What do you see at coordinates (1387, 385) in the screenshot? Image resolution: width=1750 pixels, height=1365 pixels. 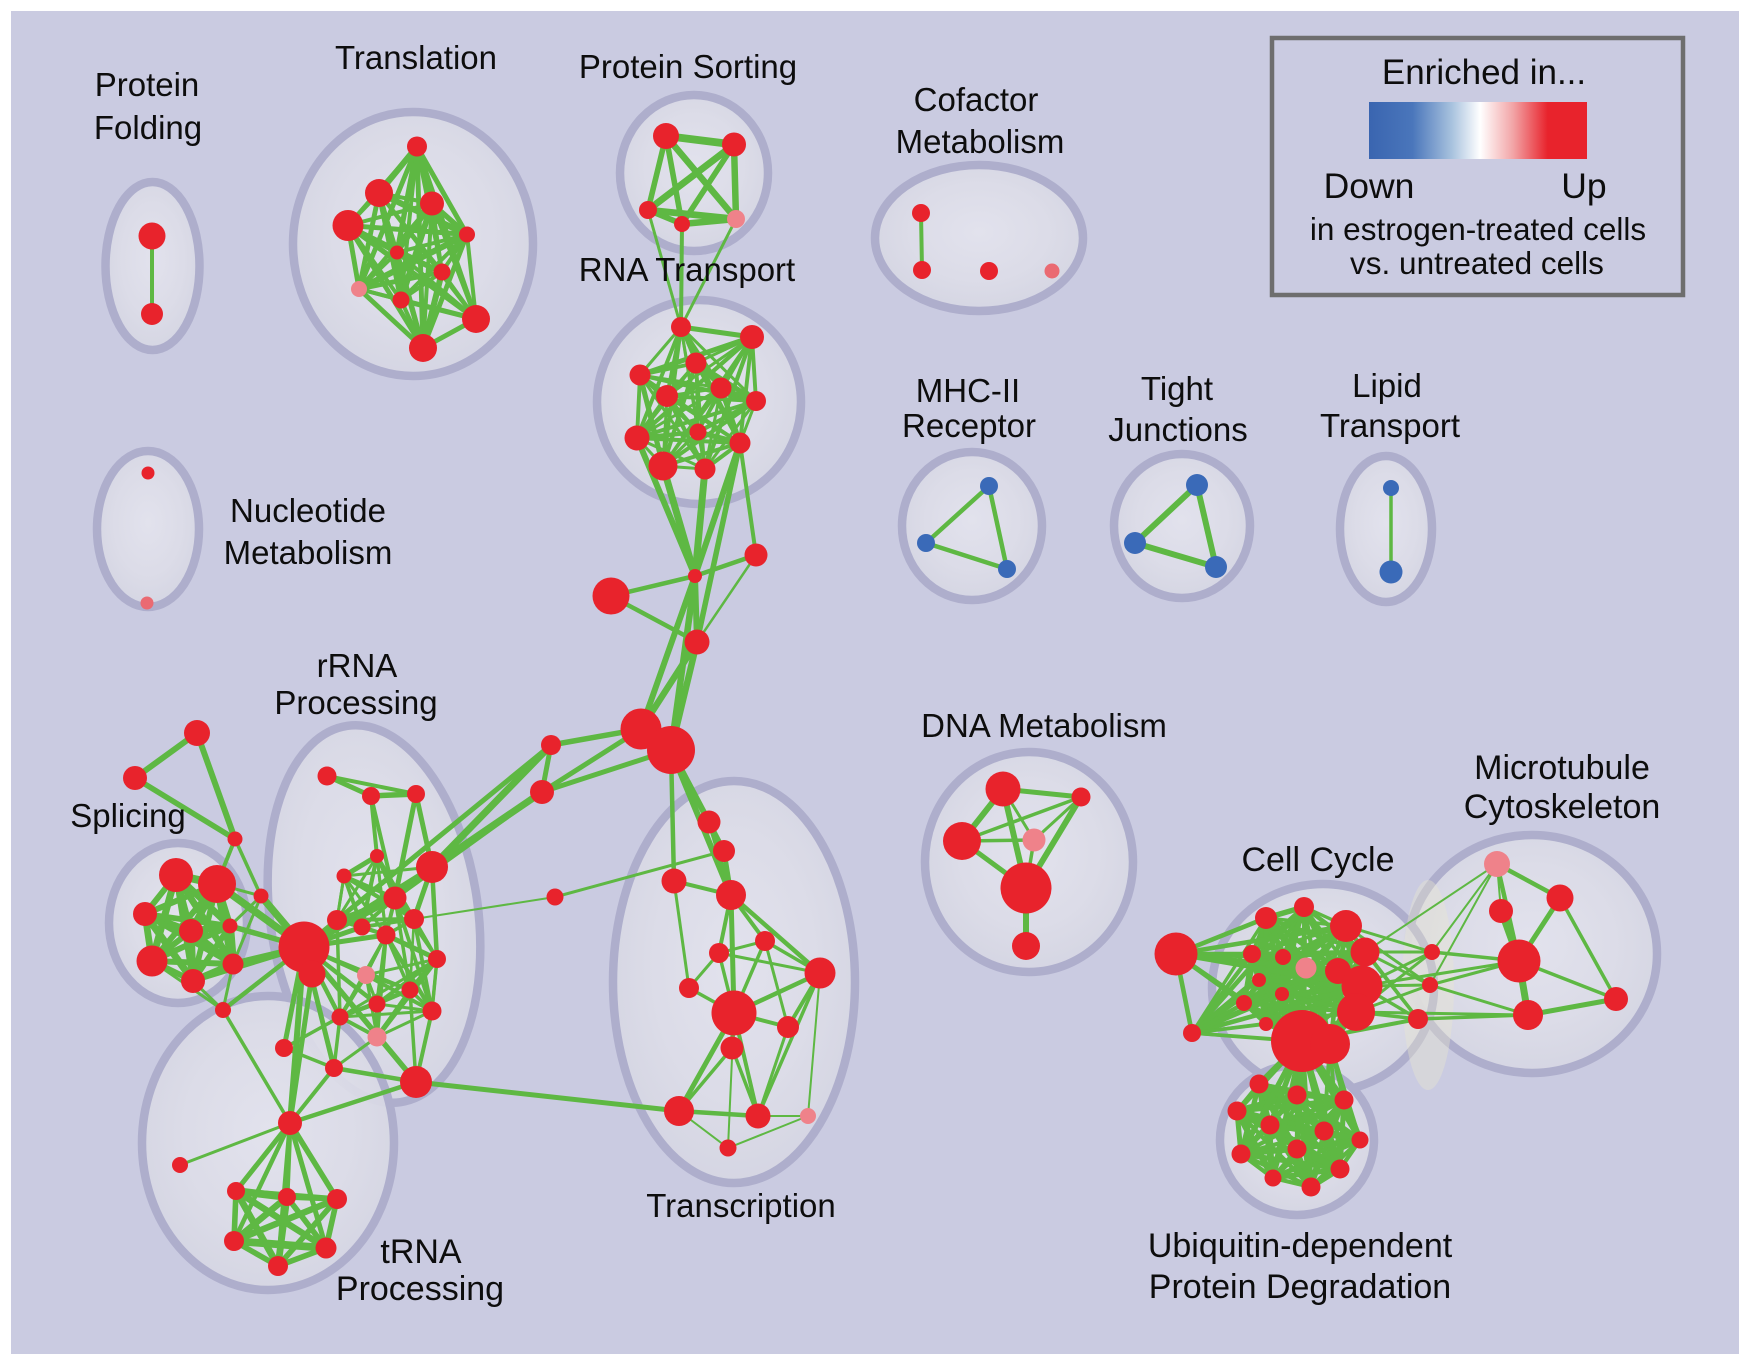 I see `svg-text: Lipid` at bounding box center [1387, 385].